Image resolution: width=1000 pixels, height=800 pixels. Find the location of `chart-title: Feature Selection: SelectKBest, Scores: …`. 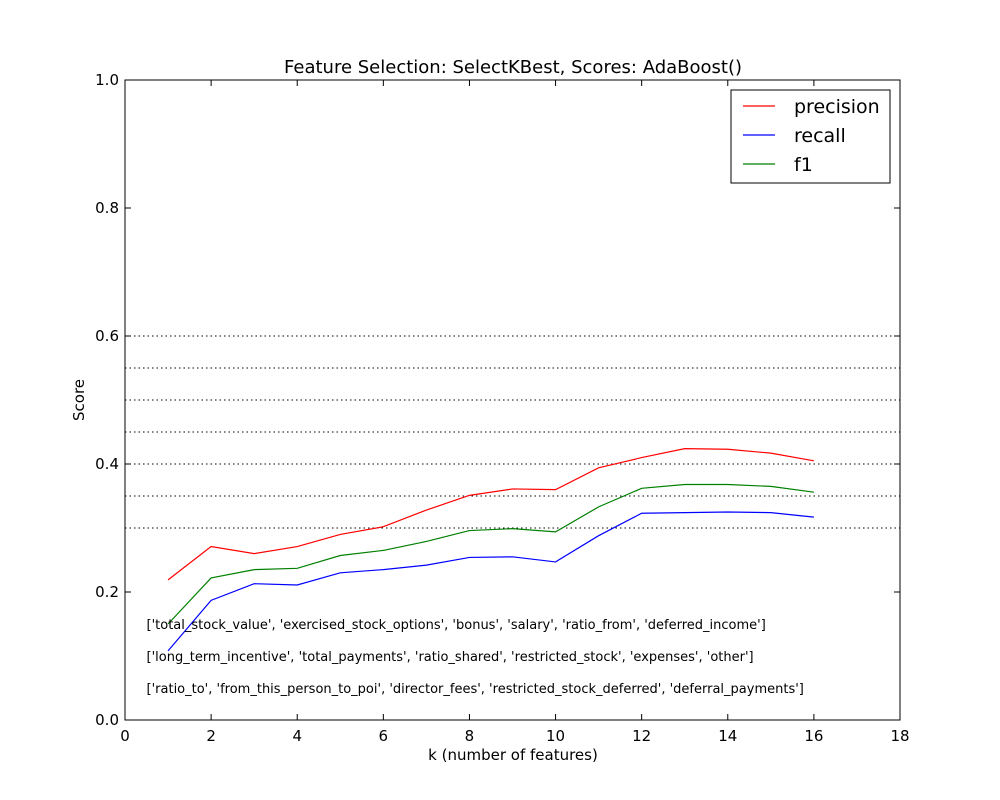

chart-title: Feature Selection: SelectKBest, Scores: … is located at coordinates (513, 67).